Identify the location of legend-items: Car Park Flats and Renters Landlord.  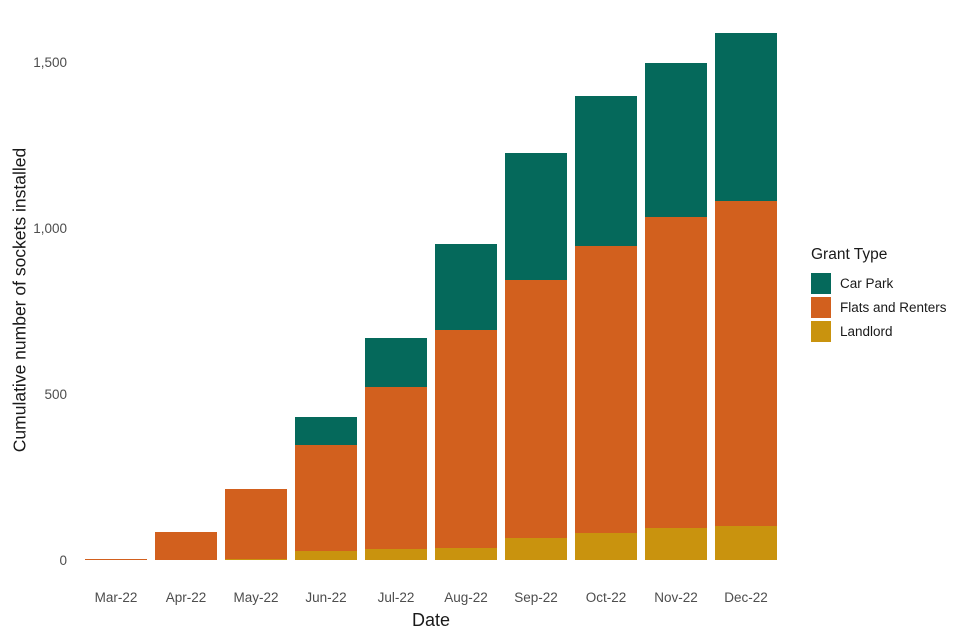
(879, 307).